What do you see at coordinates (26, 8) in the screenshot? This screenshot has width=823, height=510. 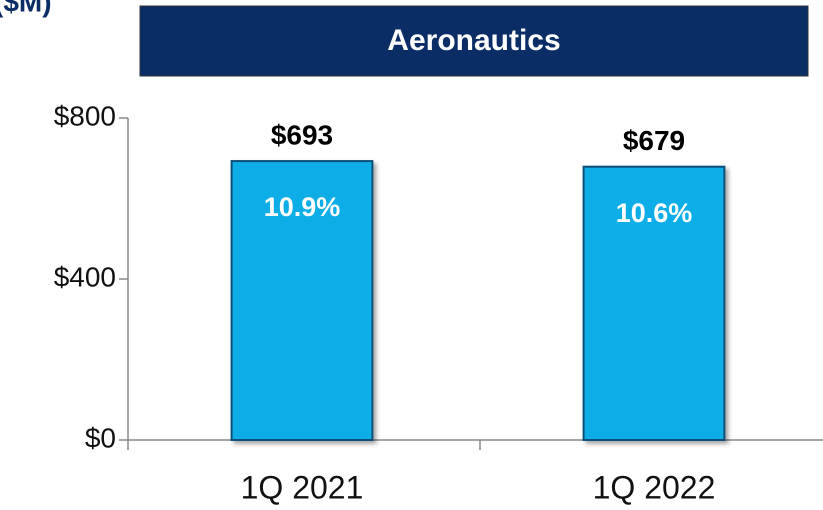 I see `unit-label: ($M)` at bounding box center [26, 8].